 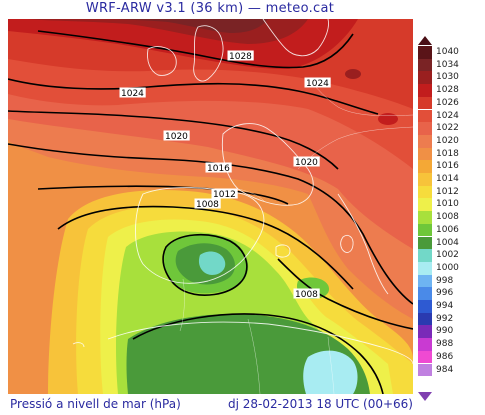 I want to click on coast-canaries, so click(x=78, y=345).